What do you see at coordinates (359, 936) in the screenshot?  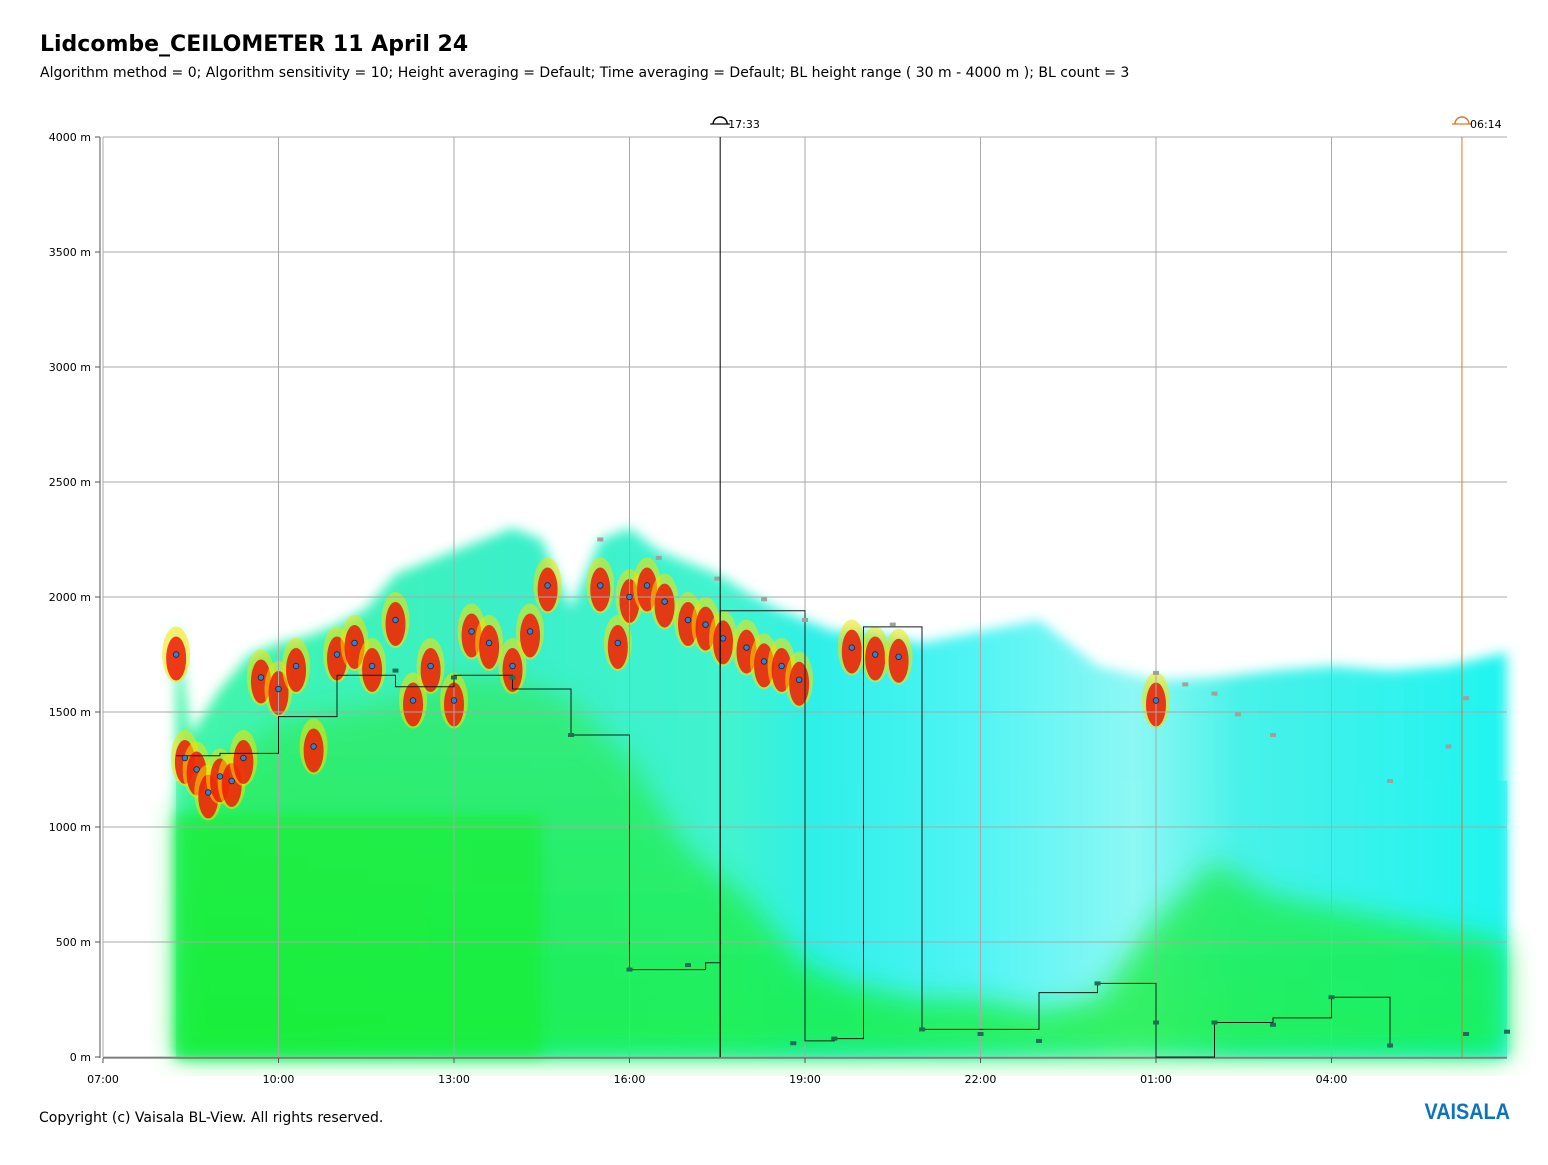 I see `aerosol-morning` at bounding box center [359, 936].